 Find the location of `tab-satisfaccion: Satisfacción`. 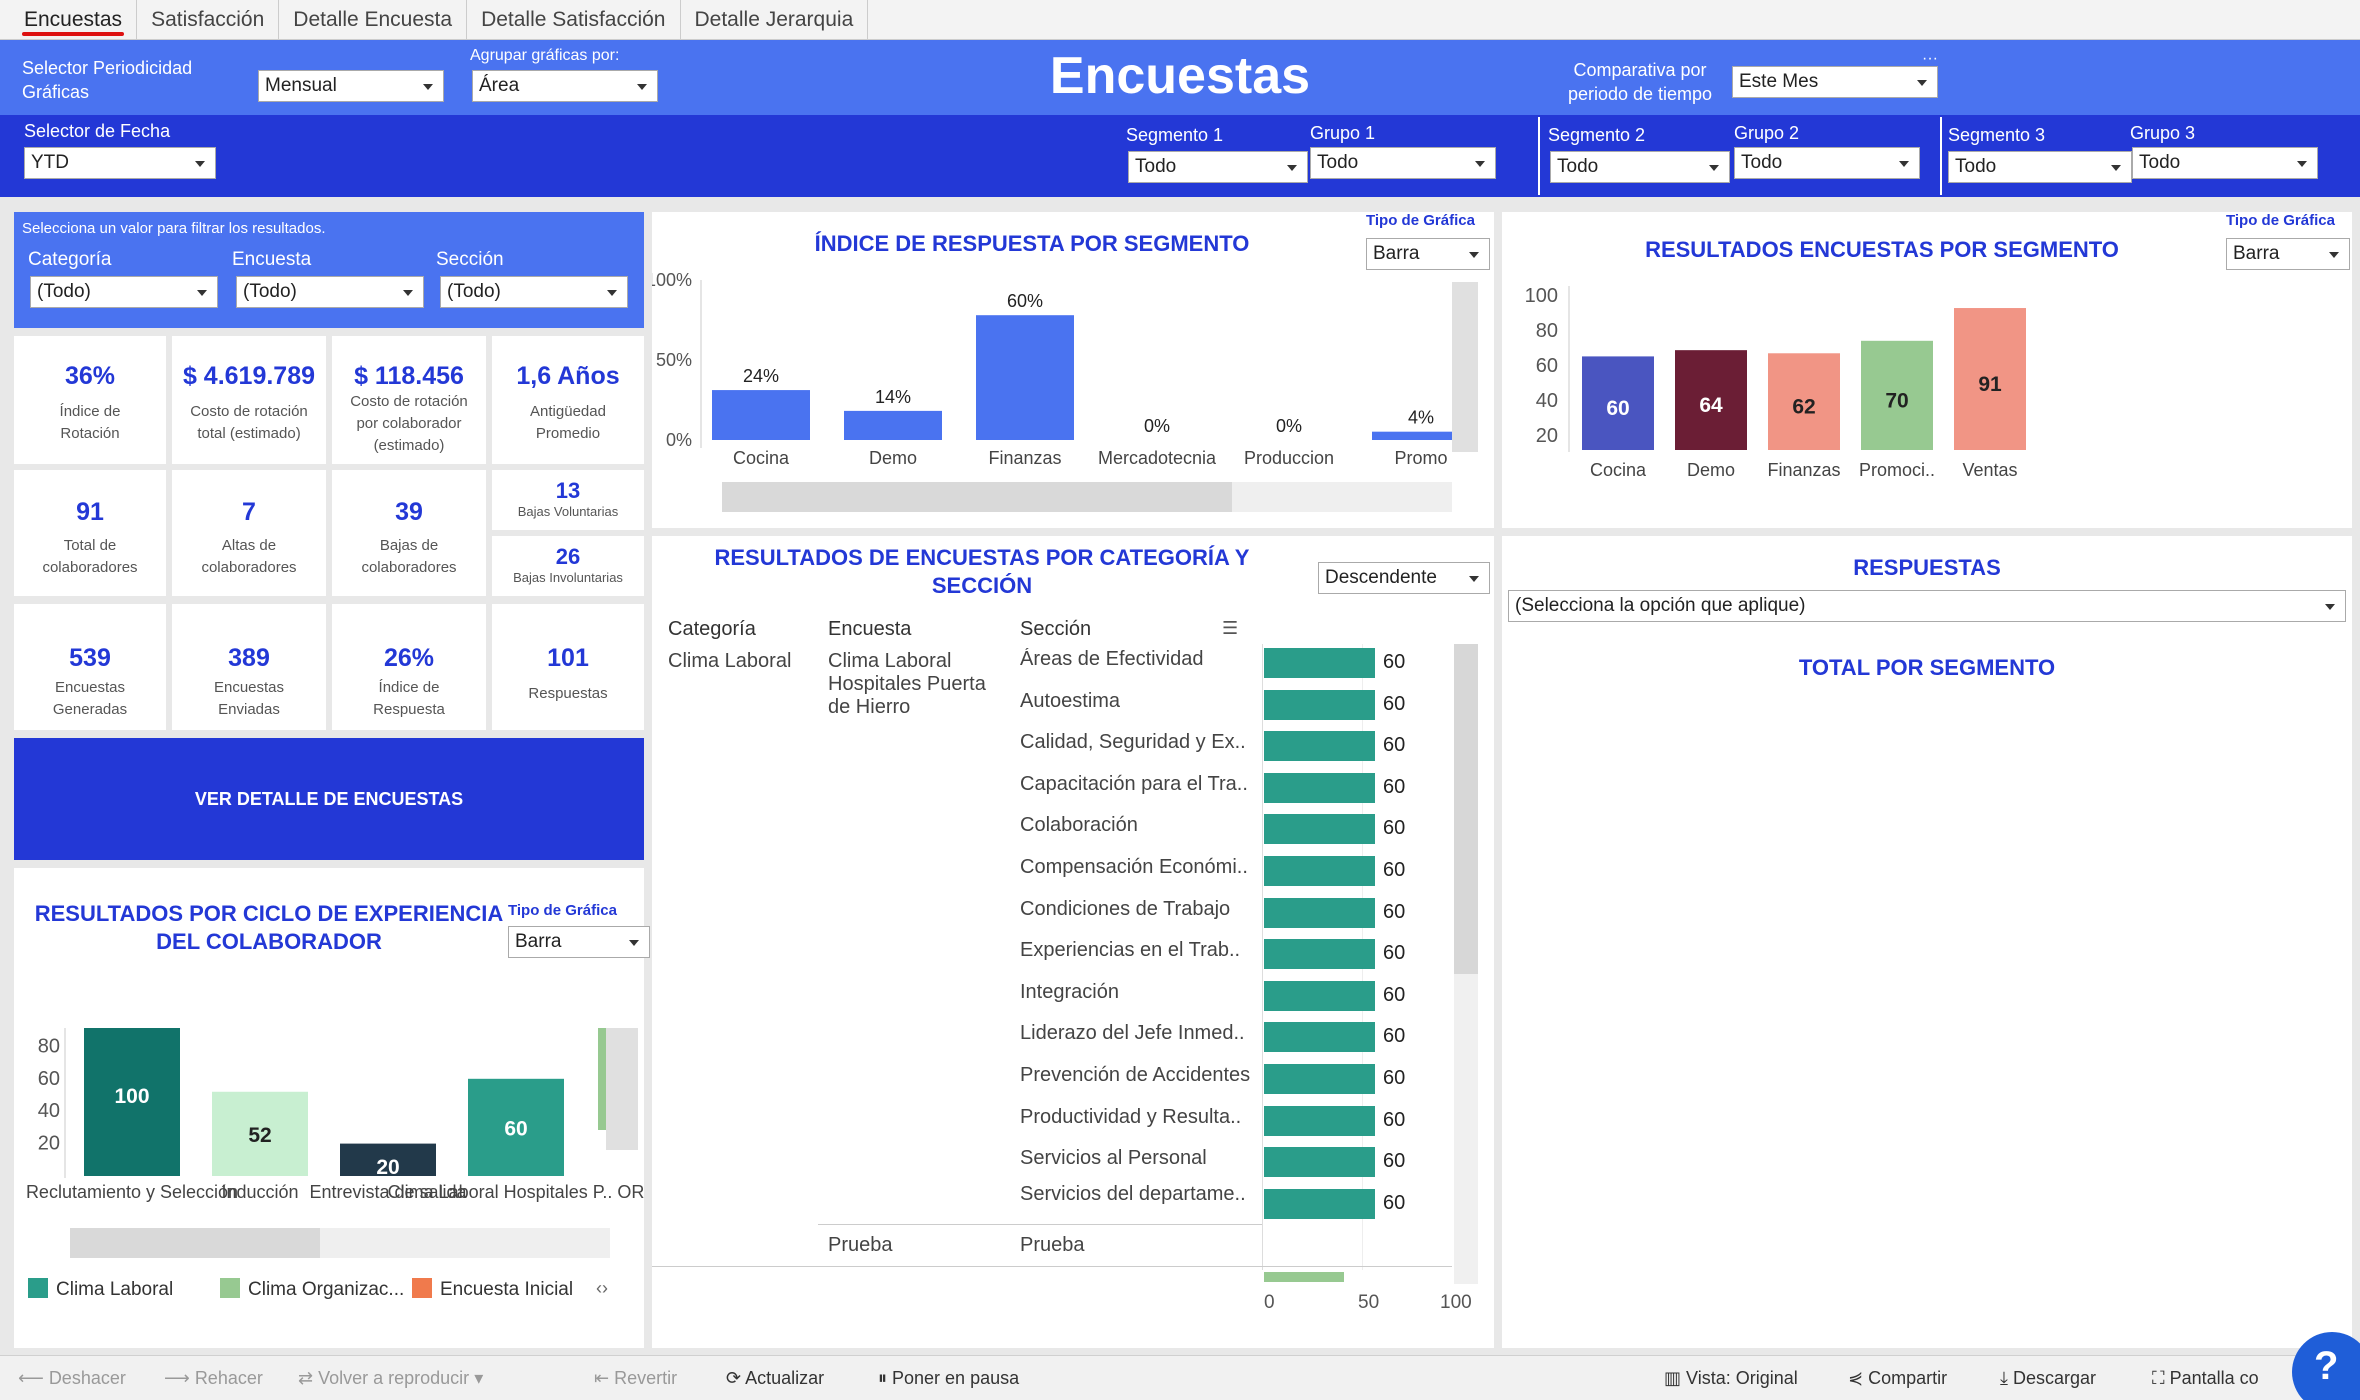

tab-satisfaccion: Satisfacción is located at coordinates (208, 20).